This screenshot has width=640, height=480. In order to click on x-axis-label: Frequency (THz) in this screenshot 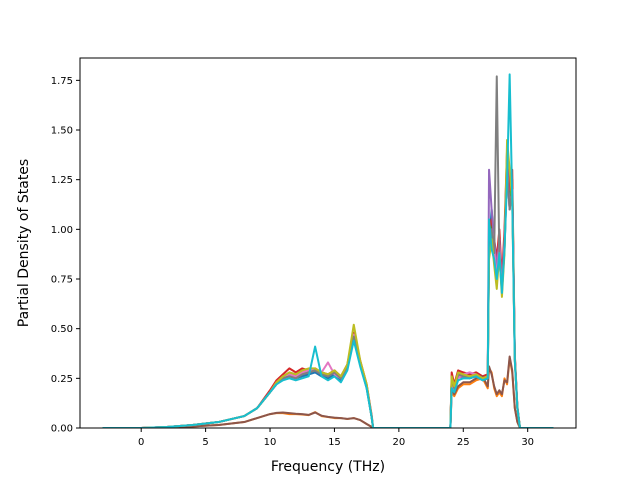, I will do `click(328, 467)`.